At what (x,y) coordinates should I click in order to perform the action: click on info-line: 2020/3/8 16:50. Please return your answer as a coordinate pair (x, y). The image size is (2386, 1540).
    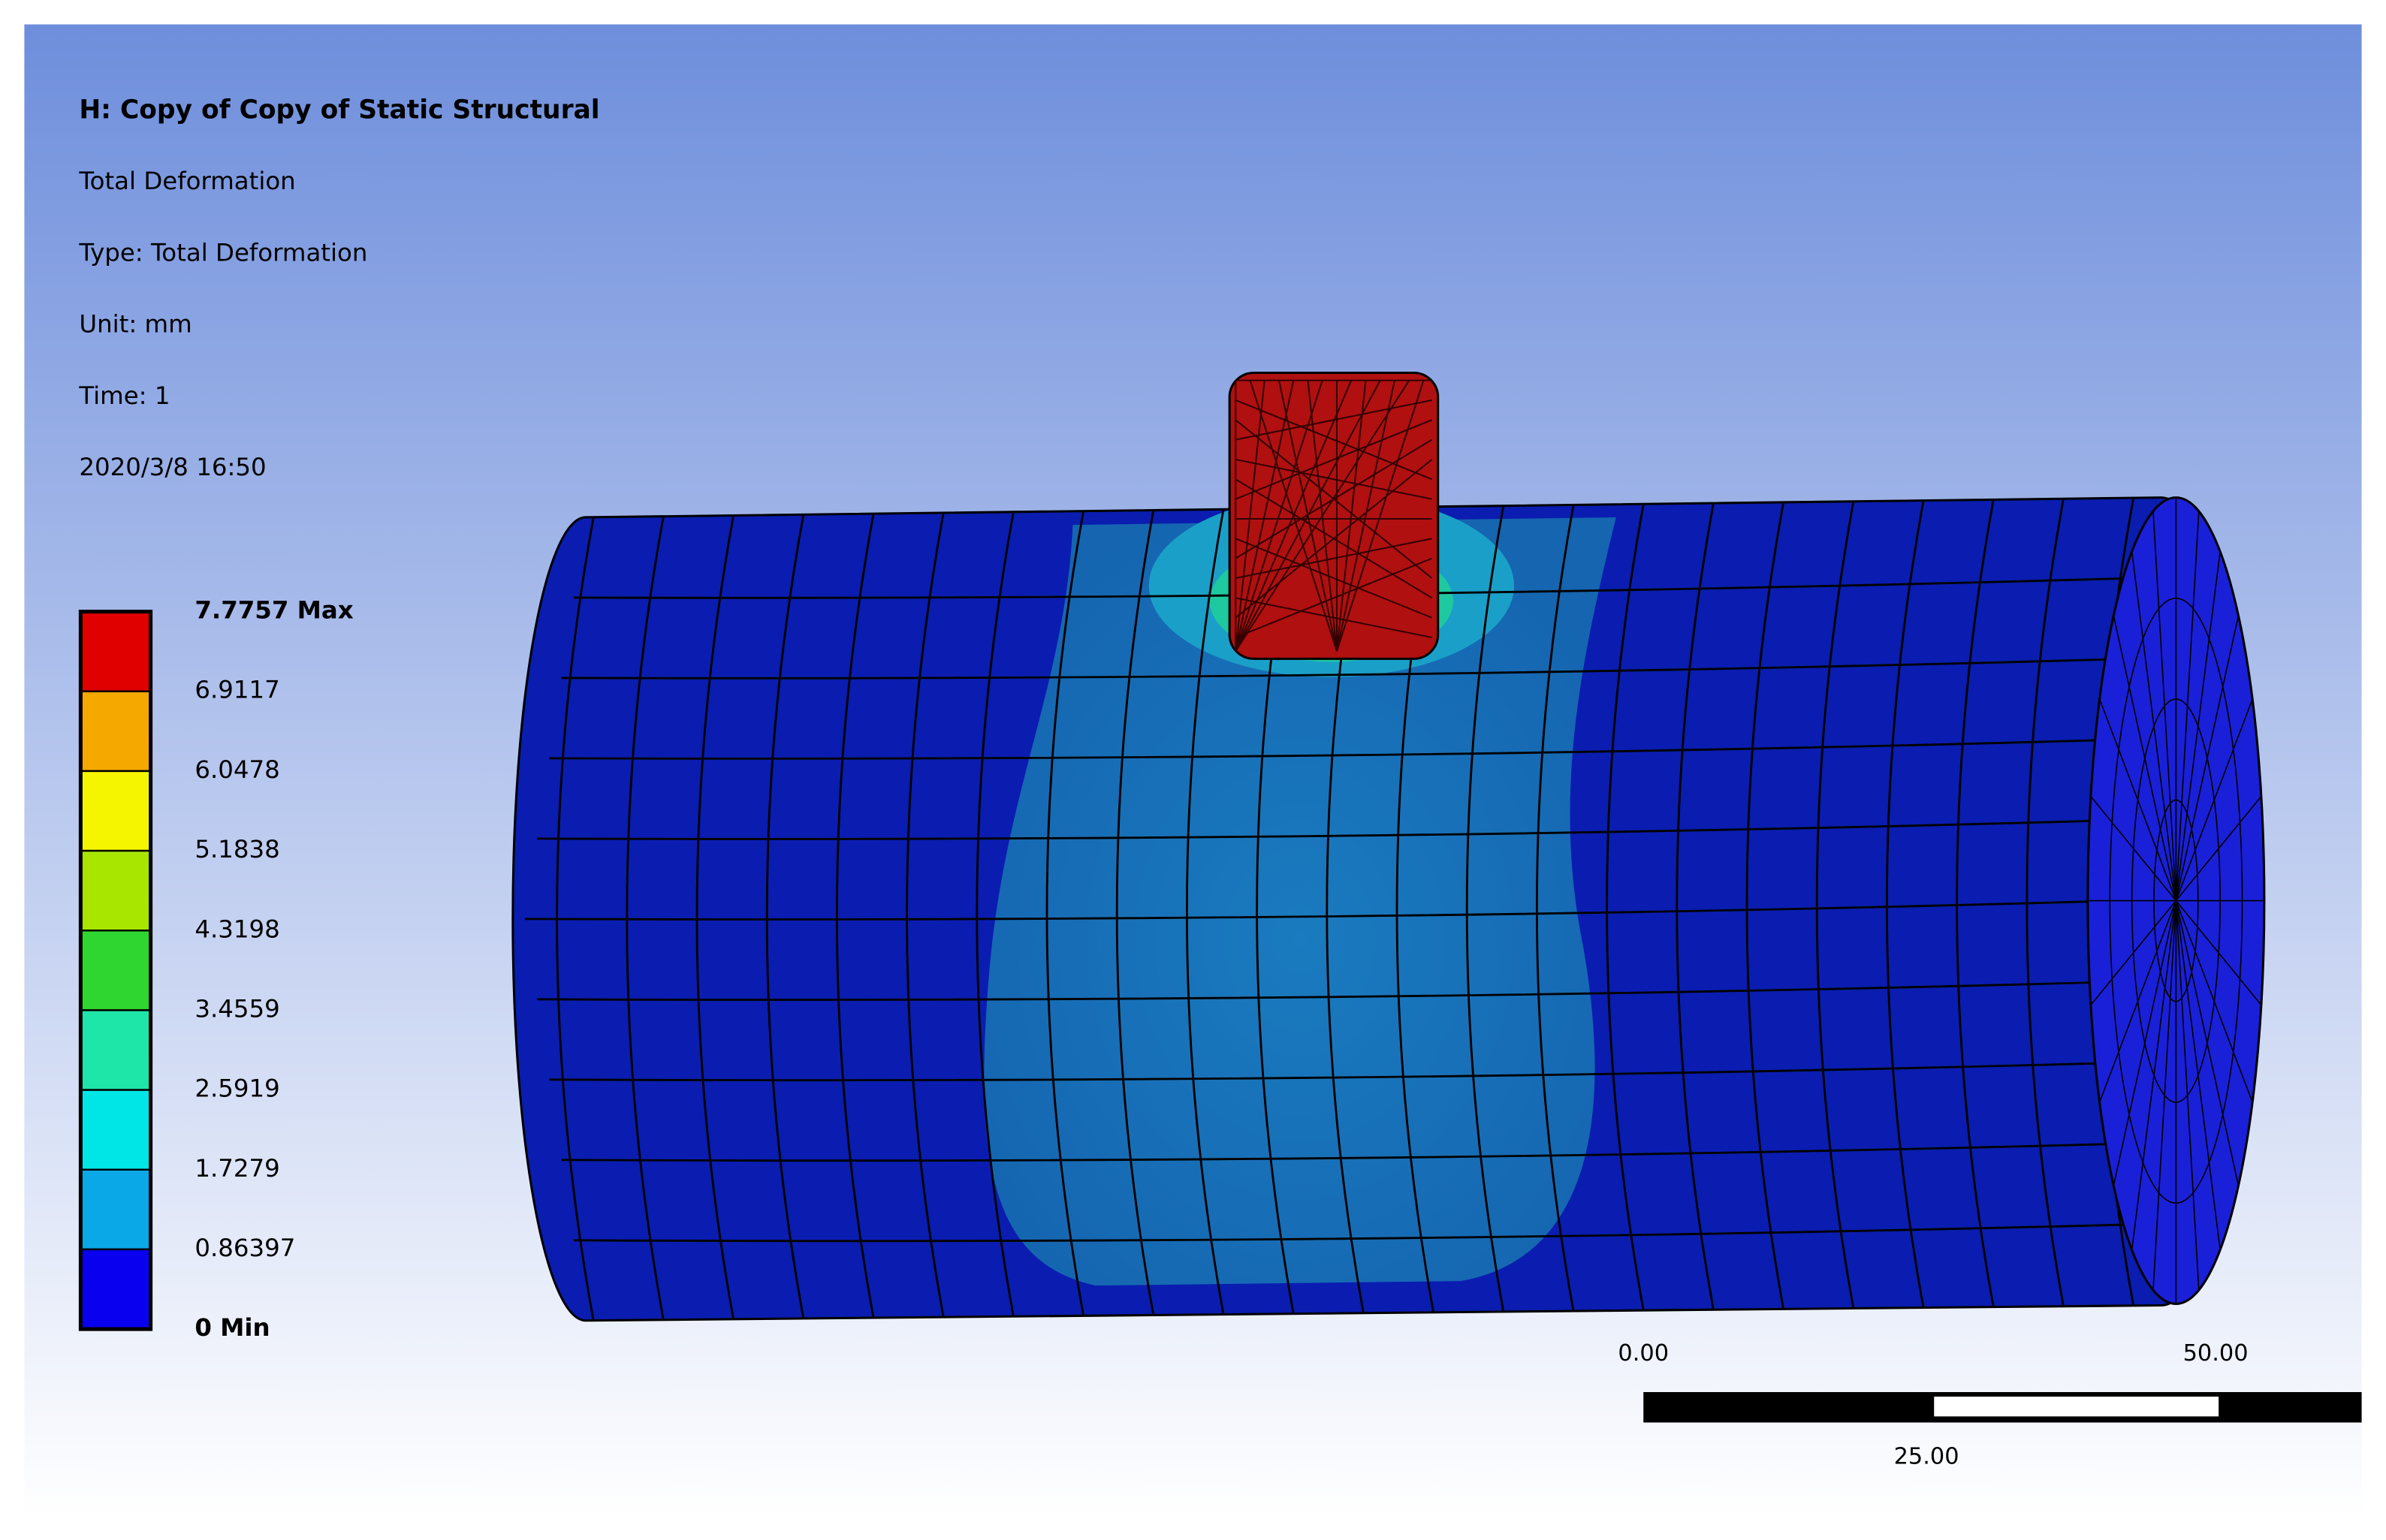
    Looking at the image, I should click on (173, 467).